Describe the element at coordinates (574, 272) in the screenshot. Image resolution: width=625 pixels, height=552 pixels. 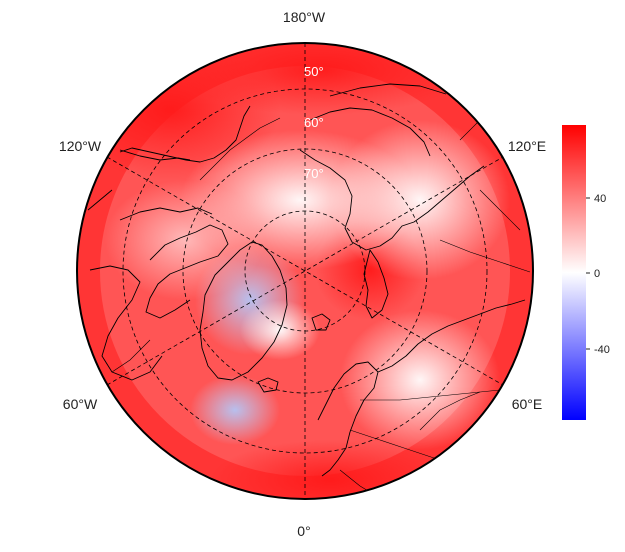
I see `colorbar-gradient` at that location.